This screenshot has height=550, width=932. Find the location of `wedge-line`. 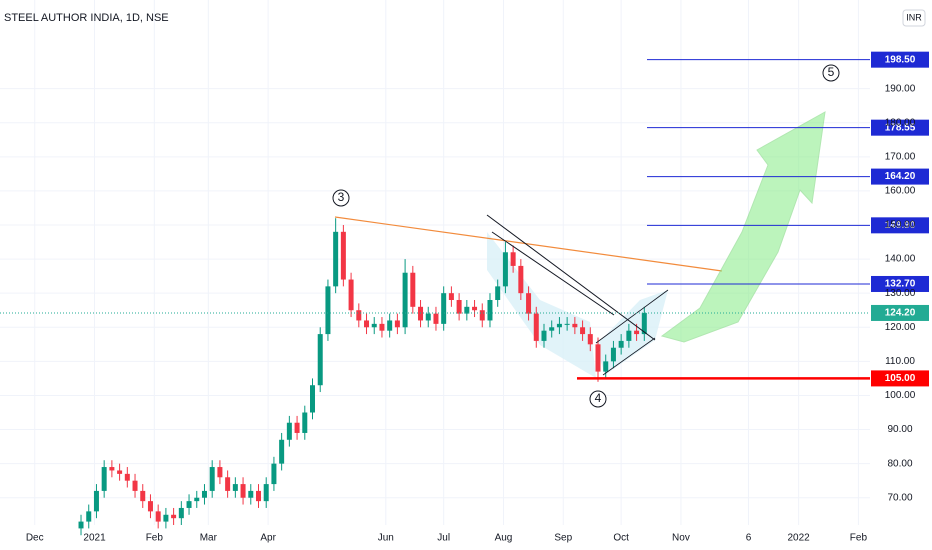

wedge-line is located at coordinates (571, 277).